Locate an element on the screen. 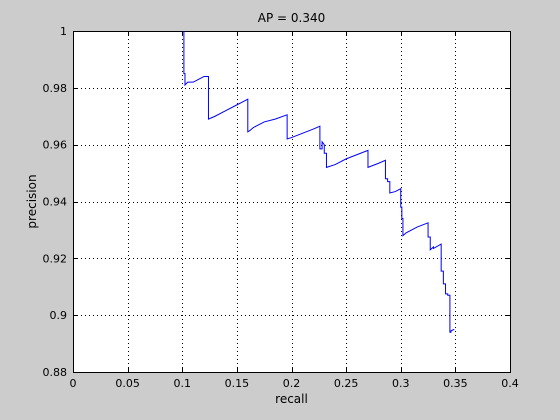  y-tick-label: 1 is located at coordinates (63, 31).